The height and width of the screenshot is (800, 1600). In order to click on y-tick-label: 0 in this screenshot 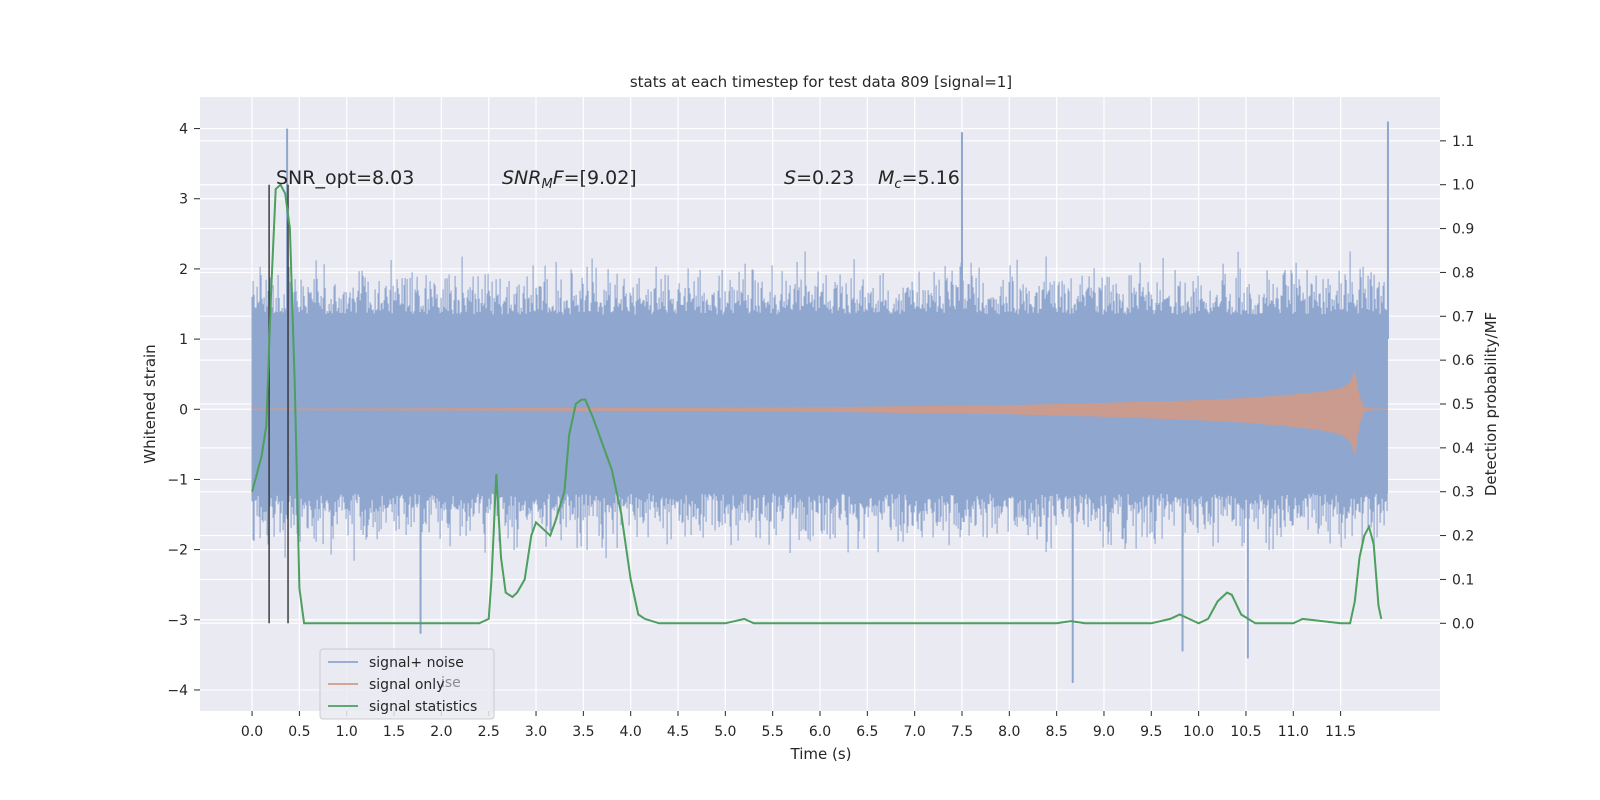, I will do `click(183, 410)`.